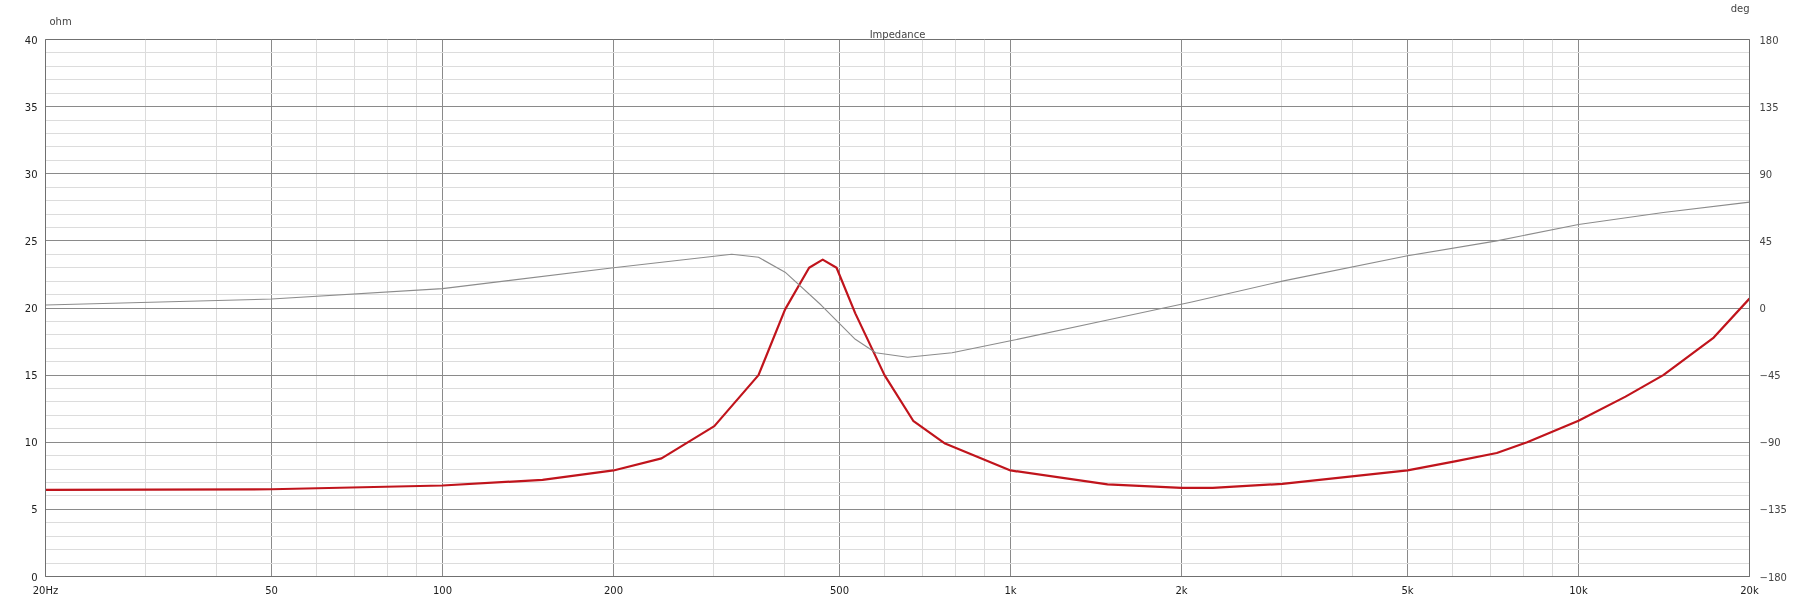 This screenshot has height=600, width=1799. Describe the element at coordinates (1740, 8) in the screenshot. I see `y2-axis-title: deg` at that location.